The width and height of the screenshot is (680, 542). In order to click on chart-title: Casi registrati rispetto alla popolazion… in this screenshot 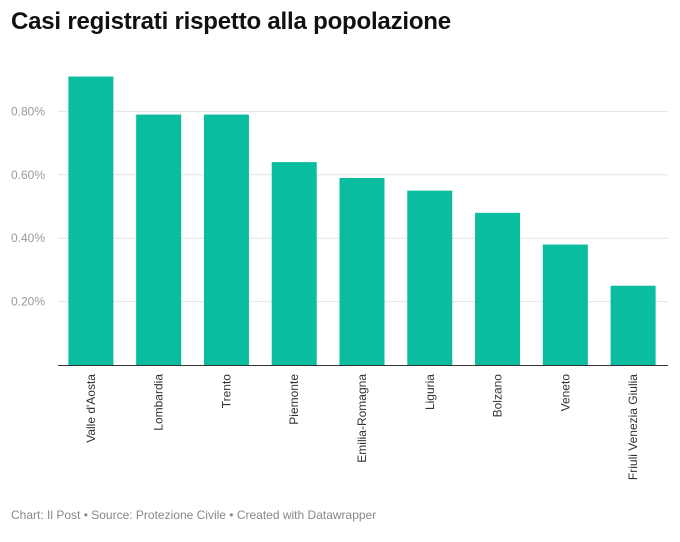, I will do `click(231, 21)`.